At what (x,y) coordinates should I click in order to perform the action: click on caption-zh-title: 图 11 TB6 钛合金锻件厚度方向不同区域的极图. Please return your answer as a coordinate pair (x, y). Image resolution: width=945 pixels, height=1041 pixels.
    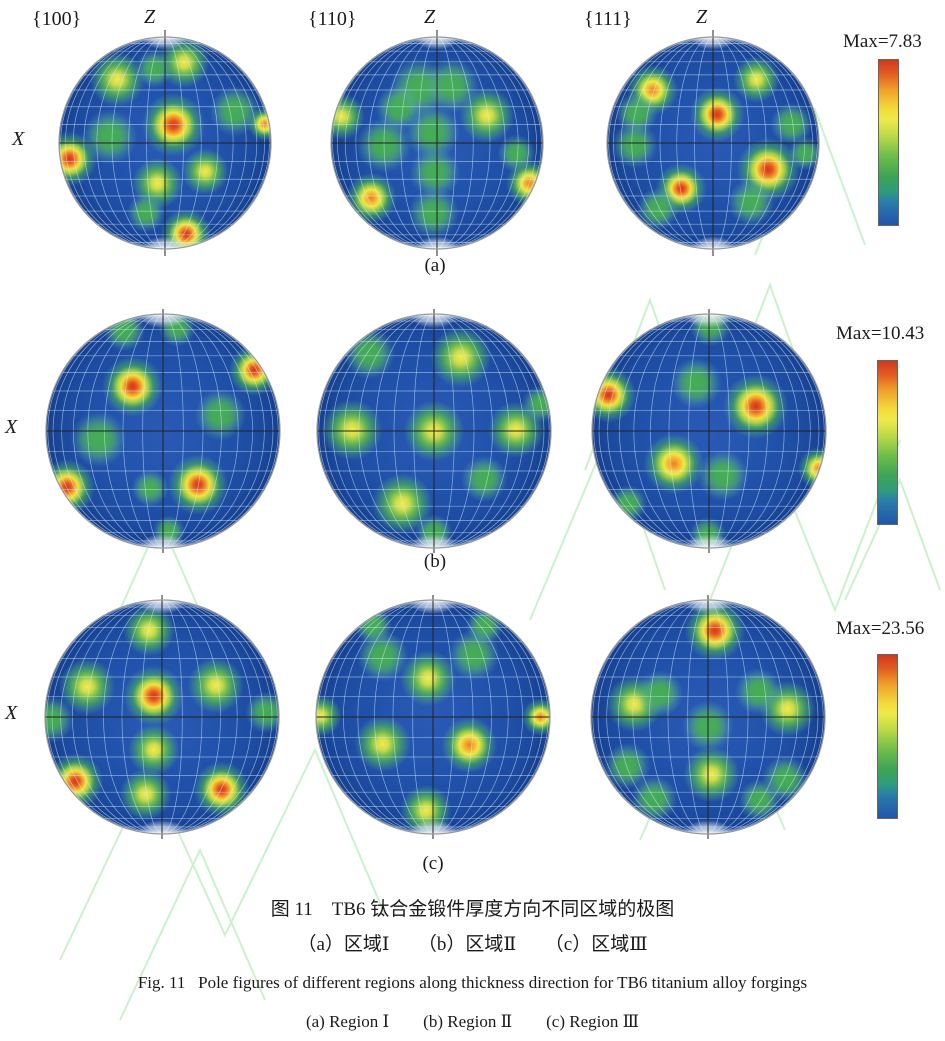
    Looking at the image, I should click on (472, 909).